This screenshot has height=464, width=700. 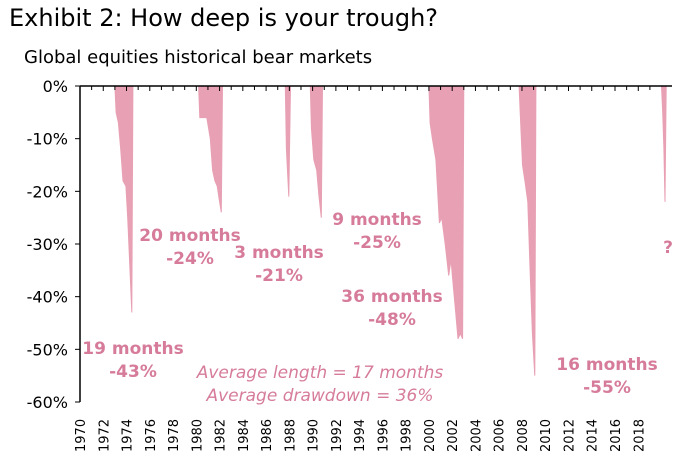 What do you see at coordinates (55, 86) in the screenshot?
I see `y-tick-label: 0%` at bounding box center [55, 86].